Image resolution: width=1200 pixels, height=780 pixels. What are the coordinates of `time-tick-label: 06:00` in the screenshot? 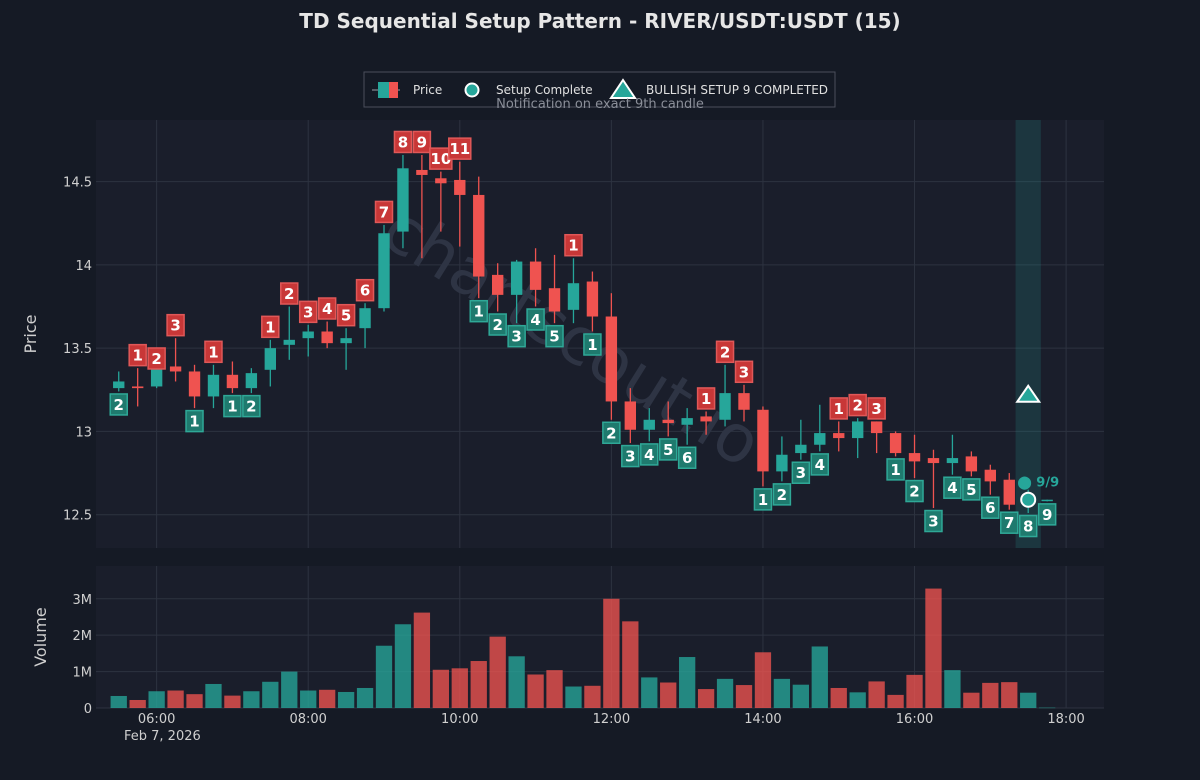 It's located at (156, 719).